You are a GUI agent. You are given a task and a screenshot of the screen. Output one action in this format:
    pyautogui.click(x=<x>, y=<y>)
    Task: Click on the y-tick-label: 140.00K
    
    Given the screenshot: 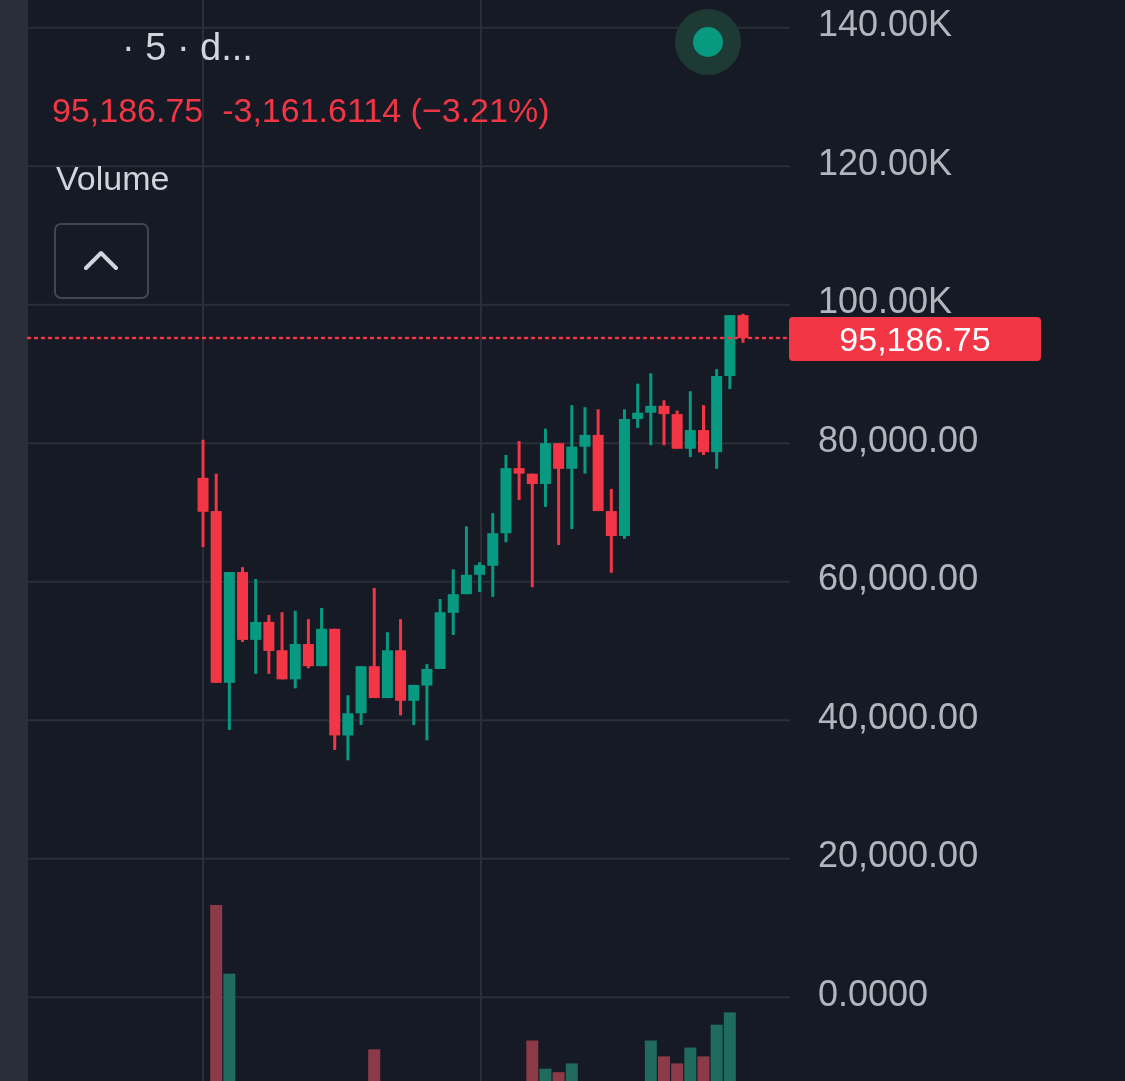 What is the action you would take?
    pyautogui.click(x=885, y=24)
    